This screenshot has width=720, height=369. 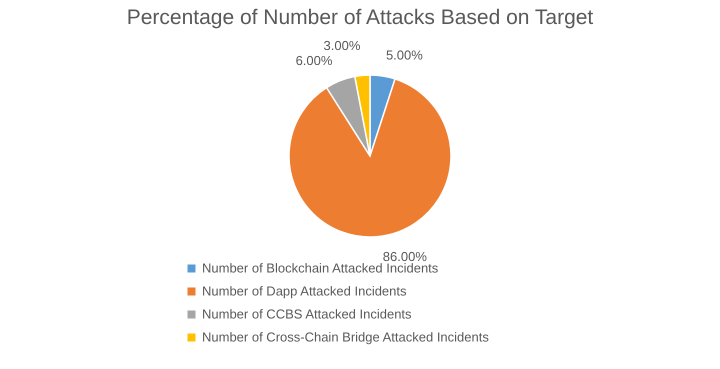 What do you see at coordinates (360, 18) in the screenshot?
I see `chart-title: Percentage of Number of Attacks Based on Target` at bounding box center [360, 18].